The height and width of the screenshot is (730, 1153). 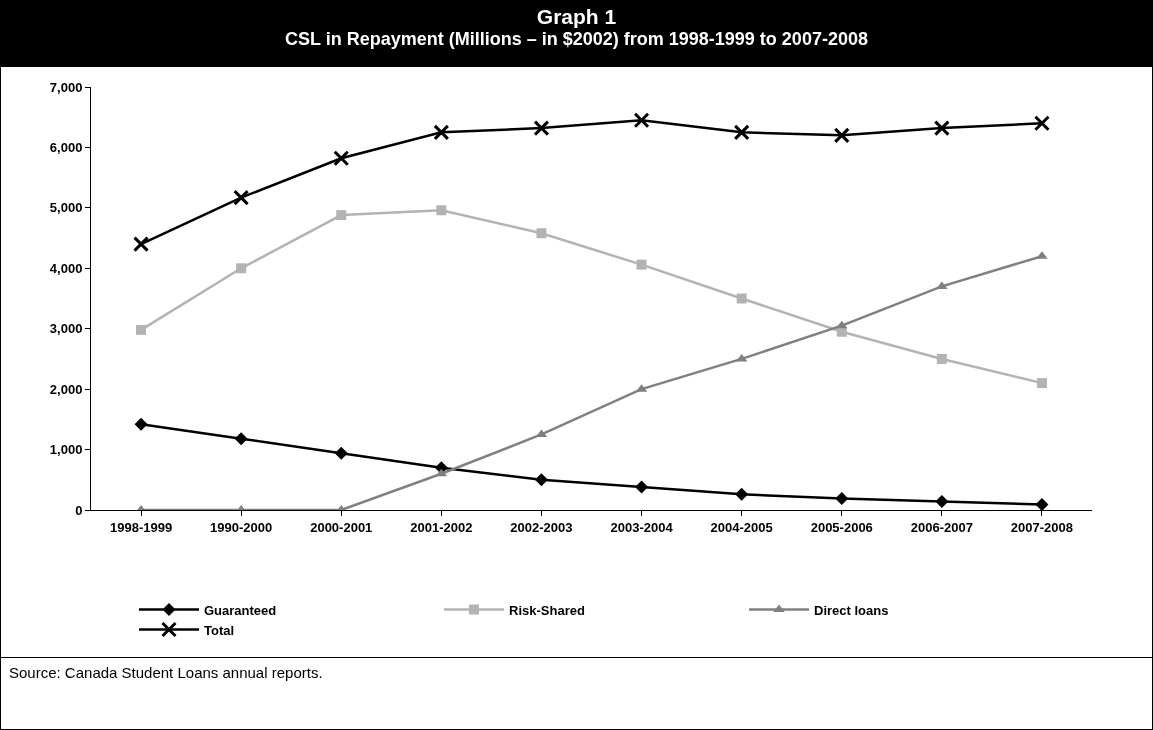 What do you see at coordinates (941, 527) in the screenshot?
I see `x-tick-label: 2006-2007` at bounding box center [941, 527].